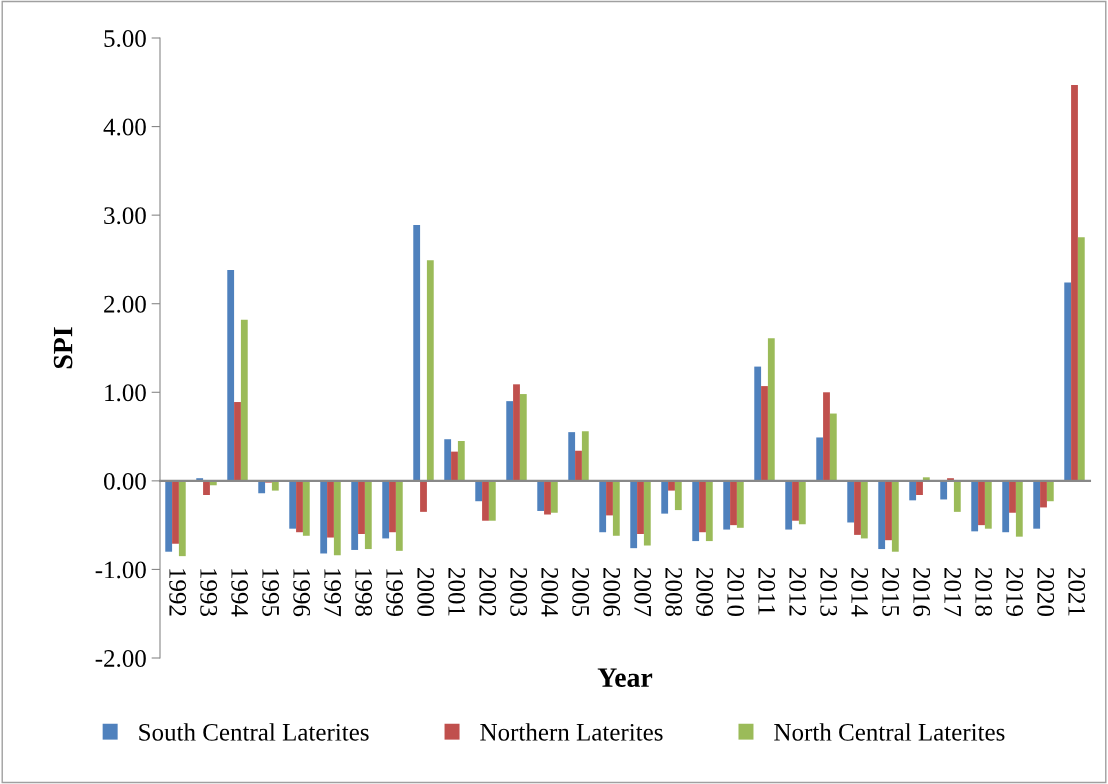 Image resolution: width=1108 pixels, height=784 pixels. I want to click on legend-label: South Central Laterites, so click(254, 732).